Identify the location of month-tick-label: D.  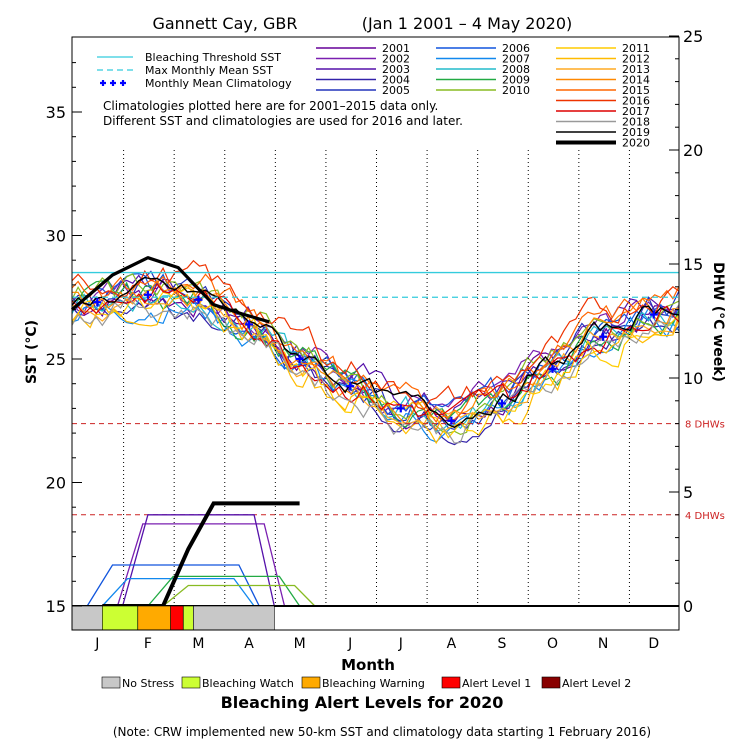
(653, 644).